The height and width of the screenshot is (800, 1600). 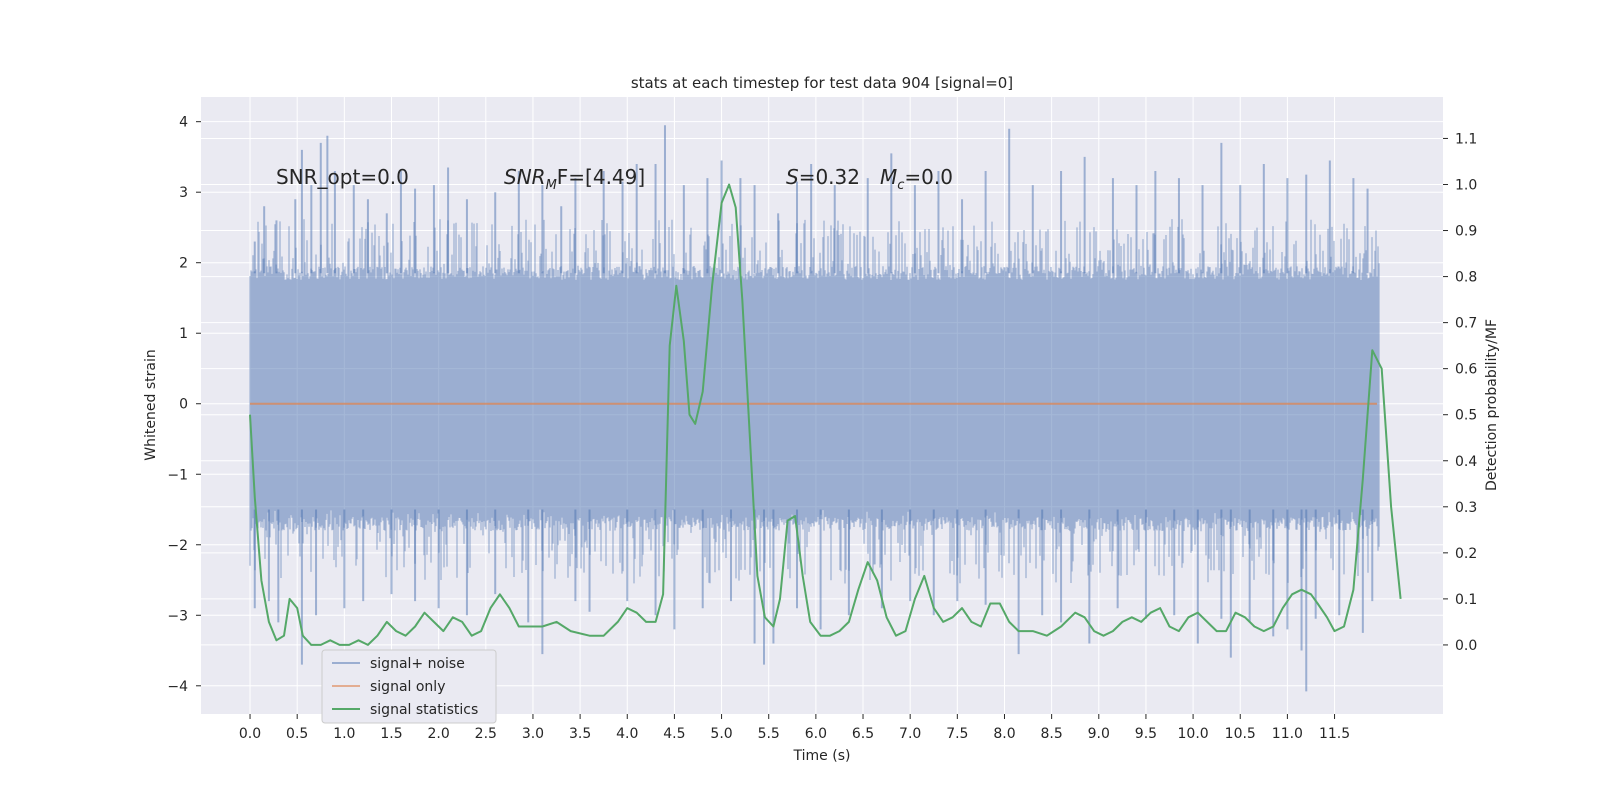 What do you see at coordinates (1466, 278) in the screenshot?
I see `y2-tick-label: 0.8` at bounding box center [1466, 278].